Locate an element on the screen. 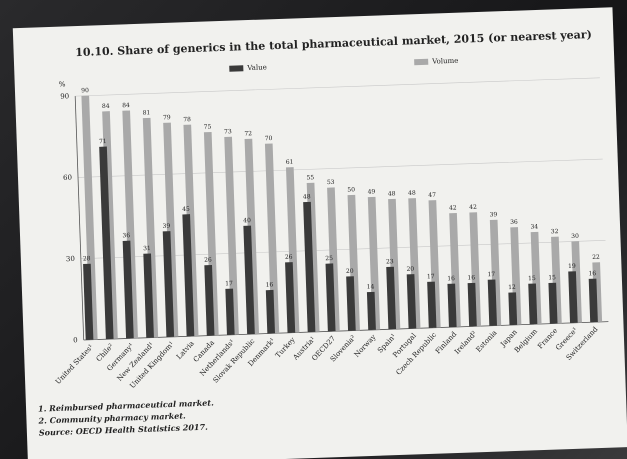  value-label: 40 is located at coordinates (247, 220).